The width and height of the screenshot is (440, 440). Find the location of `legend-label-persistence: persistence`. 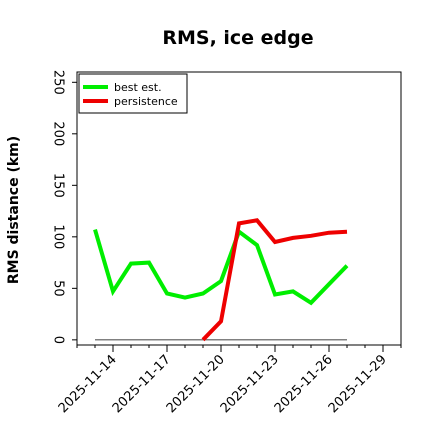

legend-label-persistence: persistence is located at coordinates (146, 101).